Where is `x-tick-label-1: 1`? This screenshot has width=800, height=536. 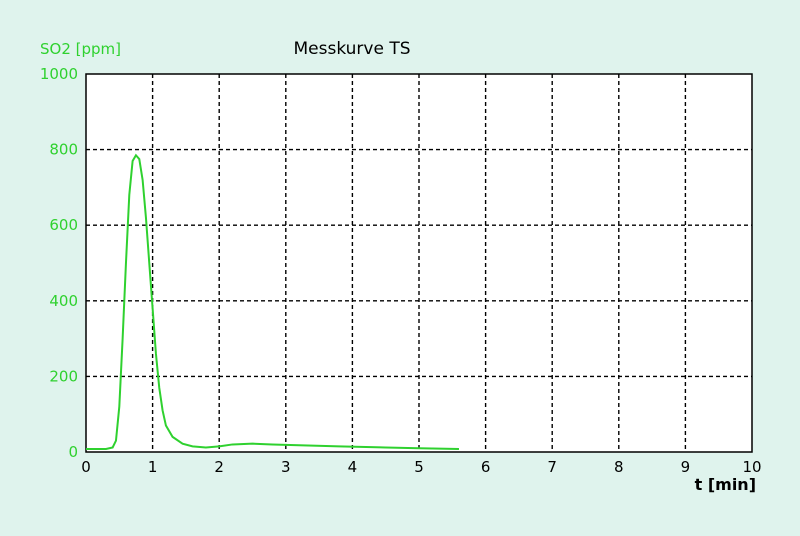 x-tick-label-1: 1 is located at coordinates (153, 467).